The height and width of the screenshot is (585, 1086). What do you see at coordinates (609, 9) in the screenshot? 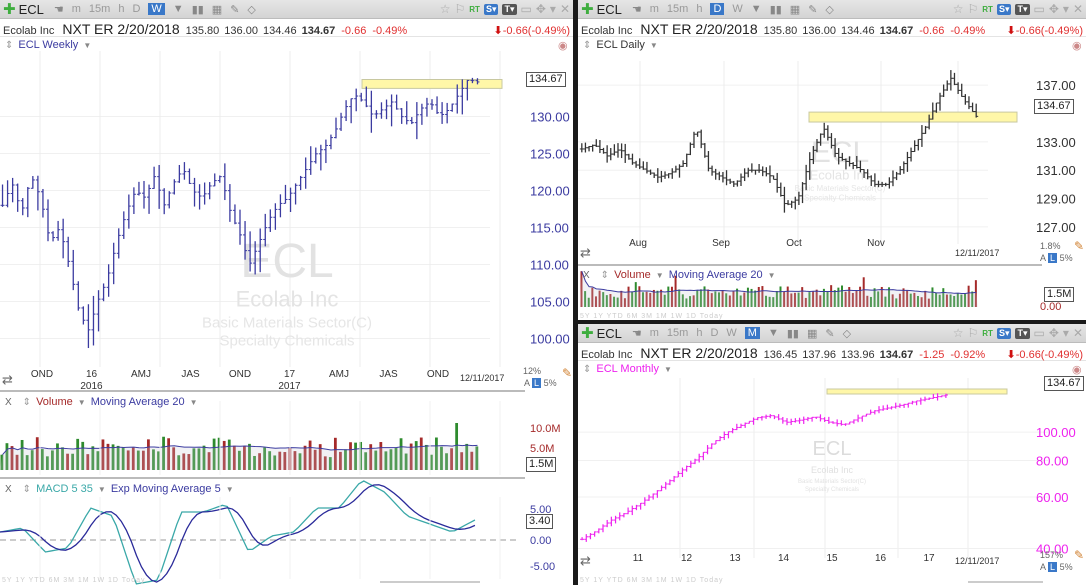
I see `symbol-label: ECL` at bounding box center [609, 9].